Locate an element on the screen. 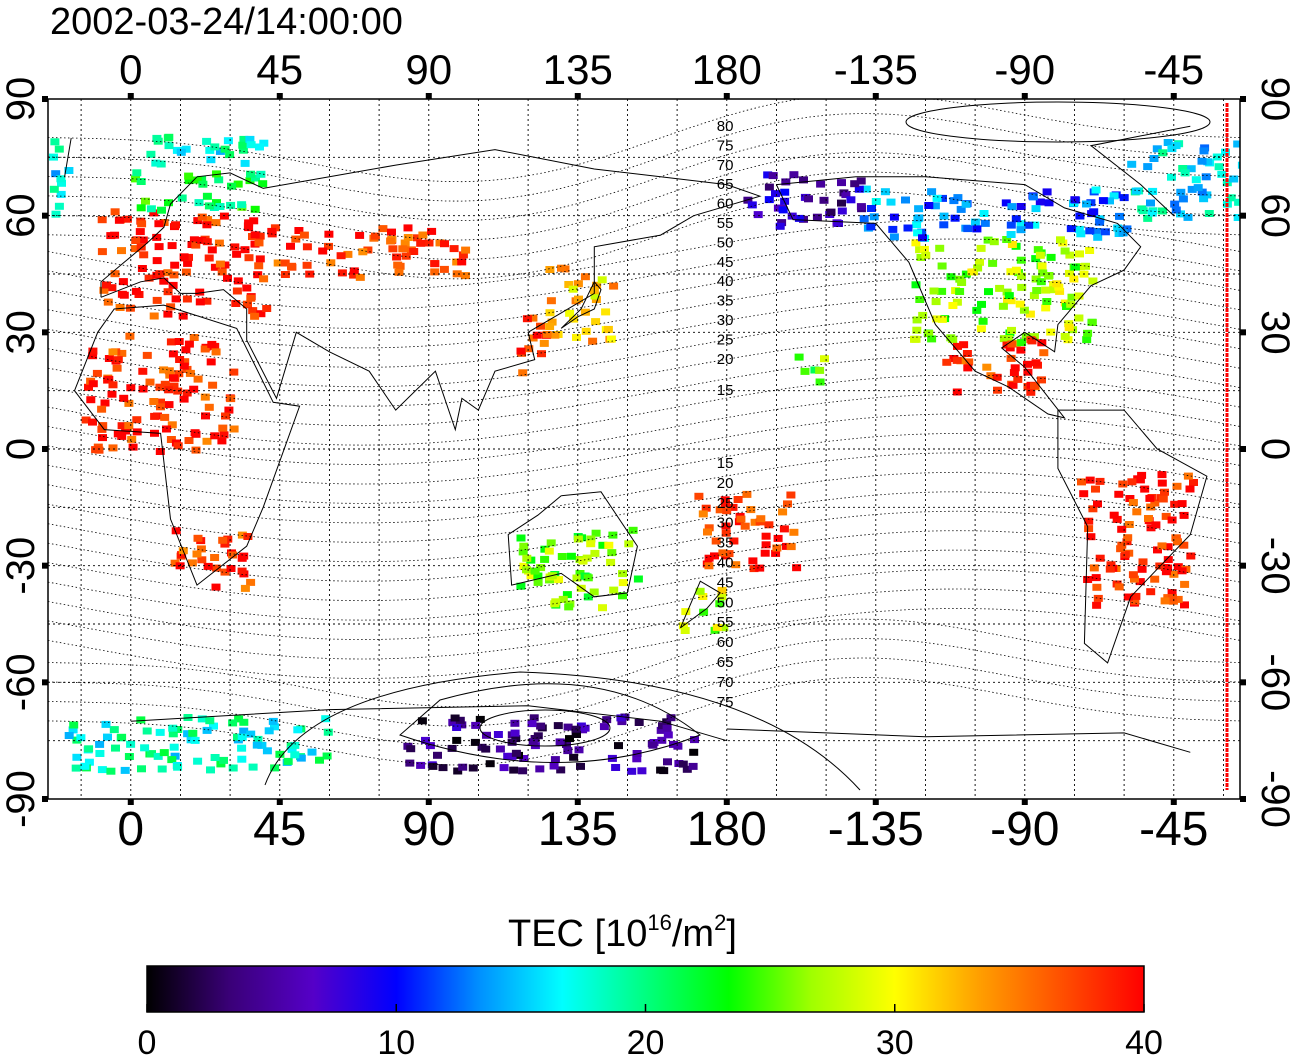 The image size is (1292, 1057). lon-label-top: -45 is located at coordinates (1173, 69).